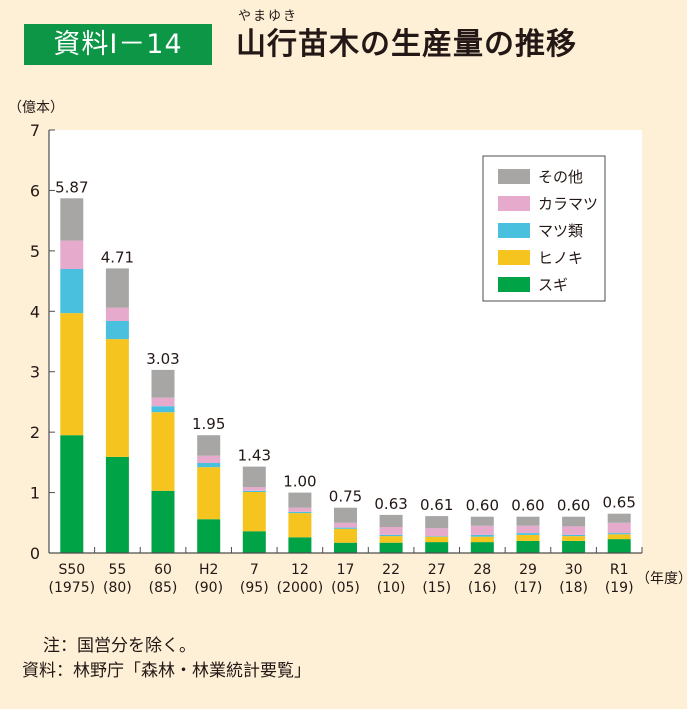 This screenshot has height=709, width=687. Describe the element at coordinates (618, 503) in the screenshot. I see `total-label: 0.65` at that location.